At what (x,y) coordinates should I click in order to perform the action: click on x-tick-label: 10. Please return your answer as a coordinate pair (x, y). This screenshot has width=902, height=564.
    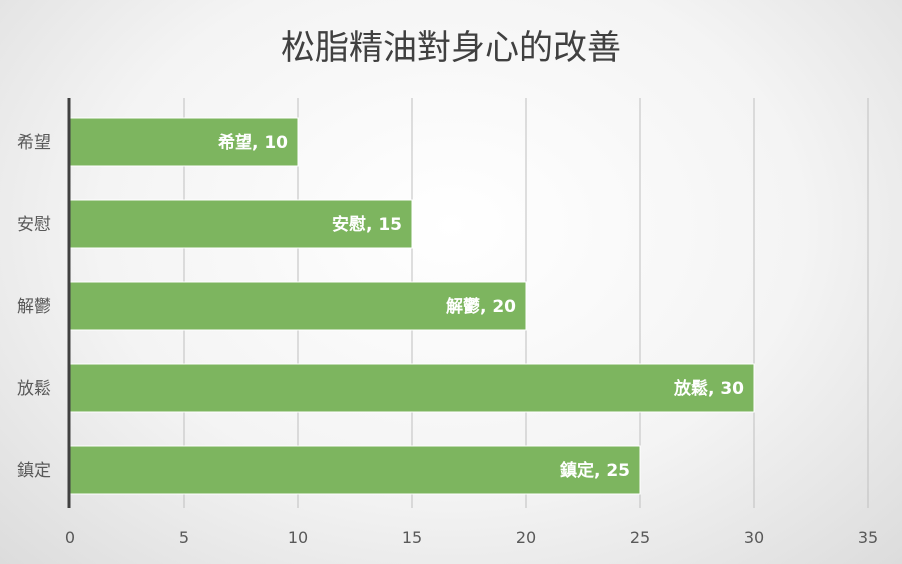
    Looking at the image, I should click on (298, 537).